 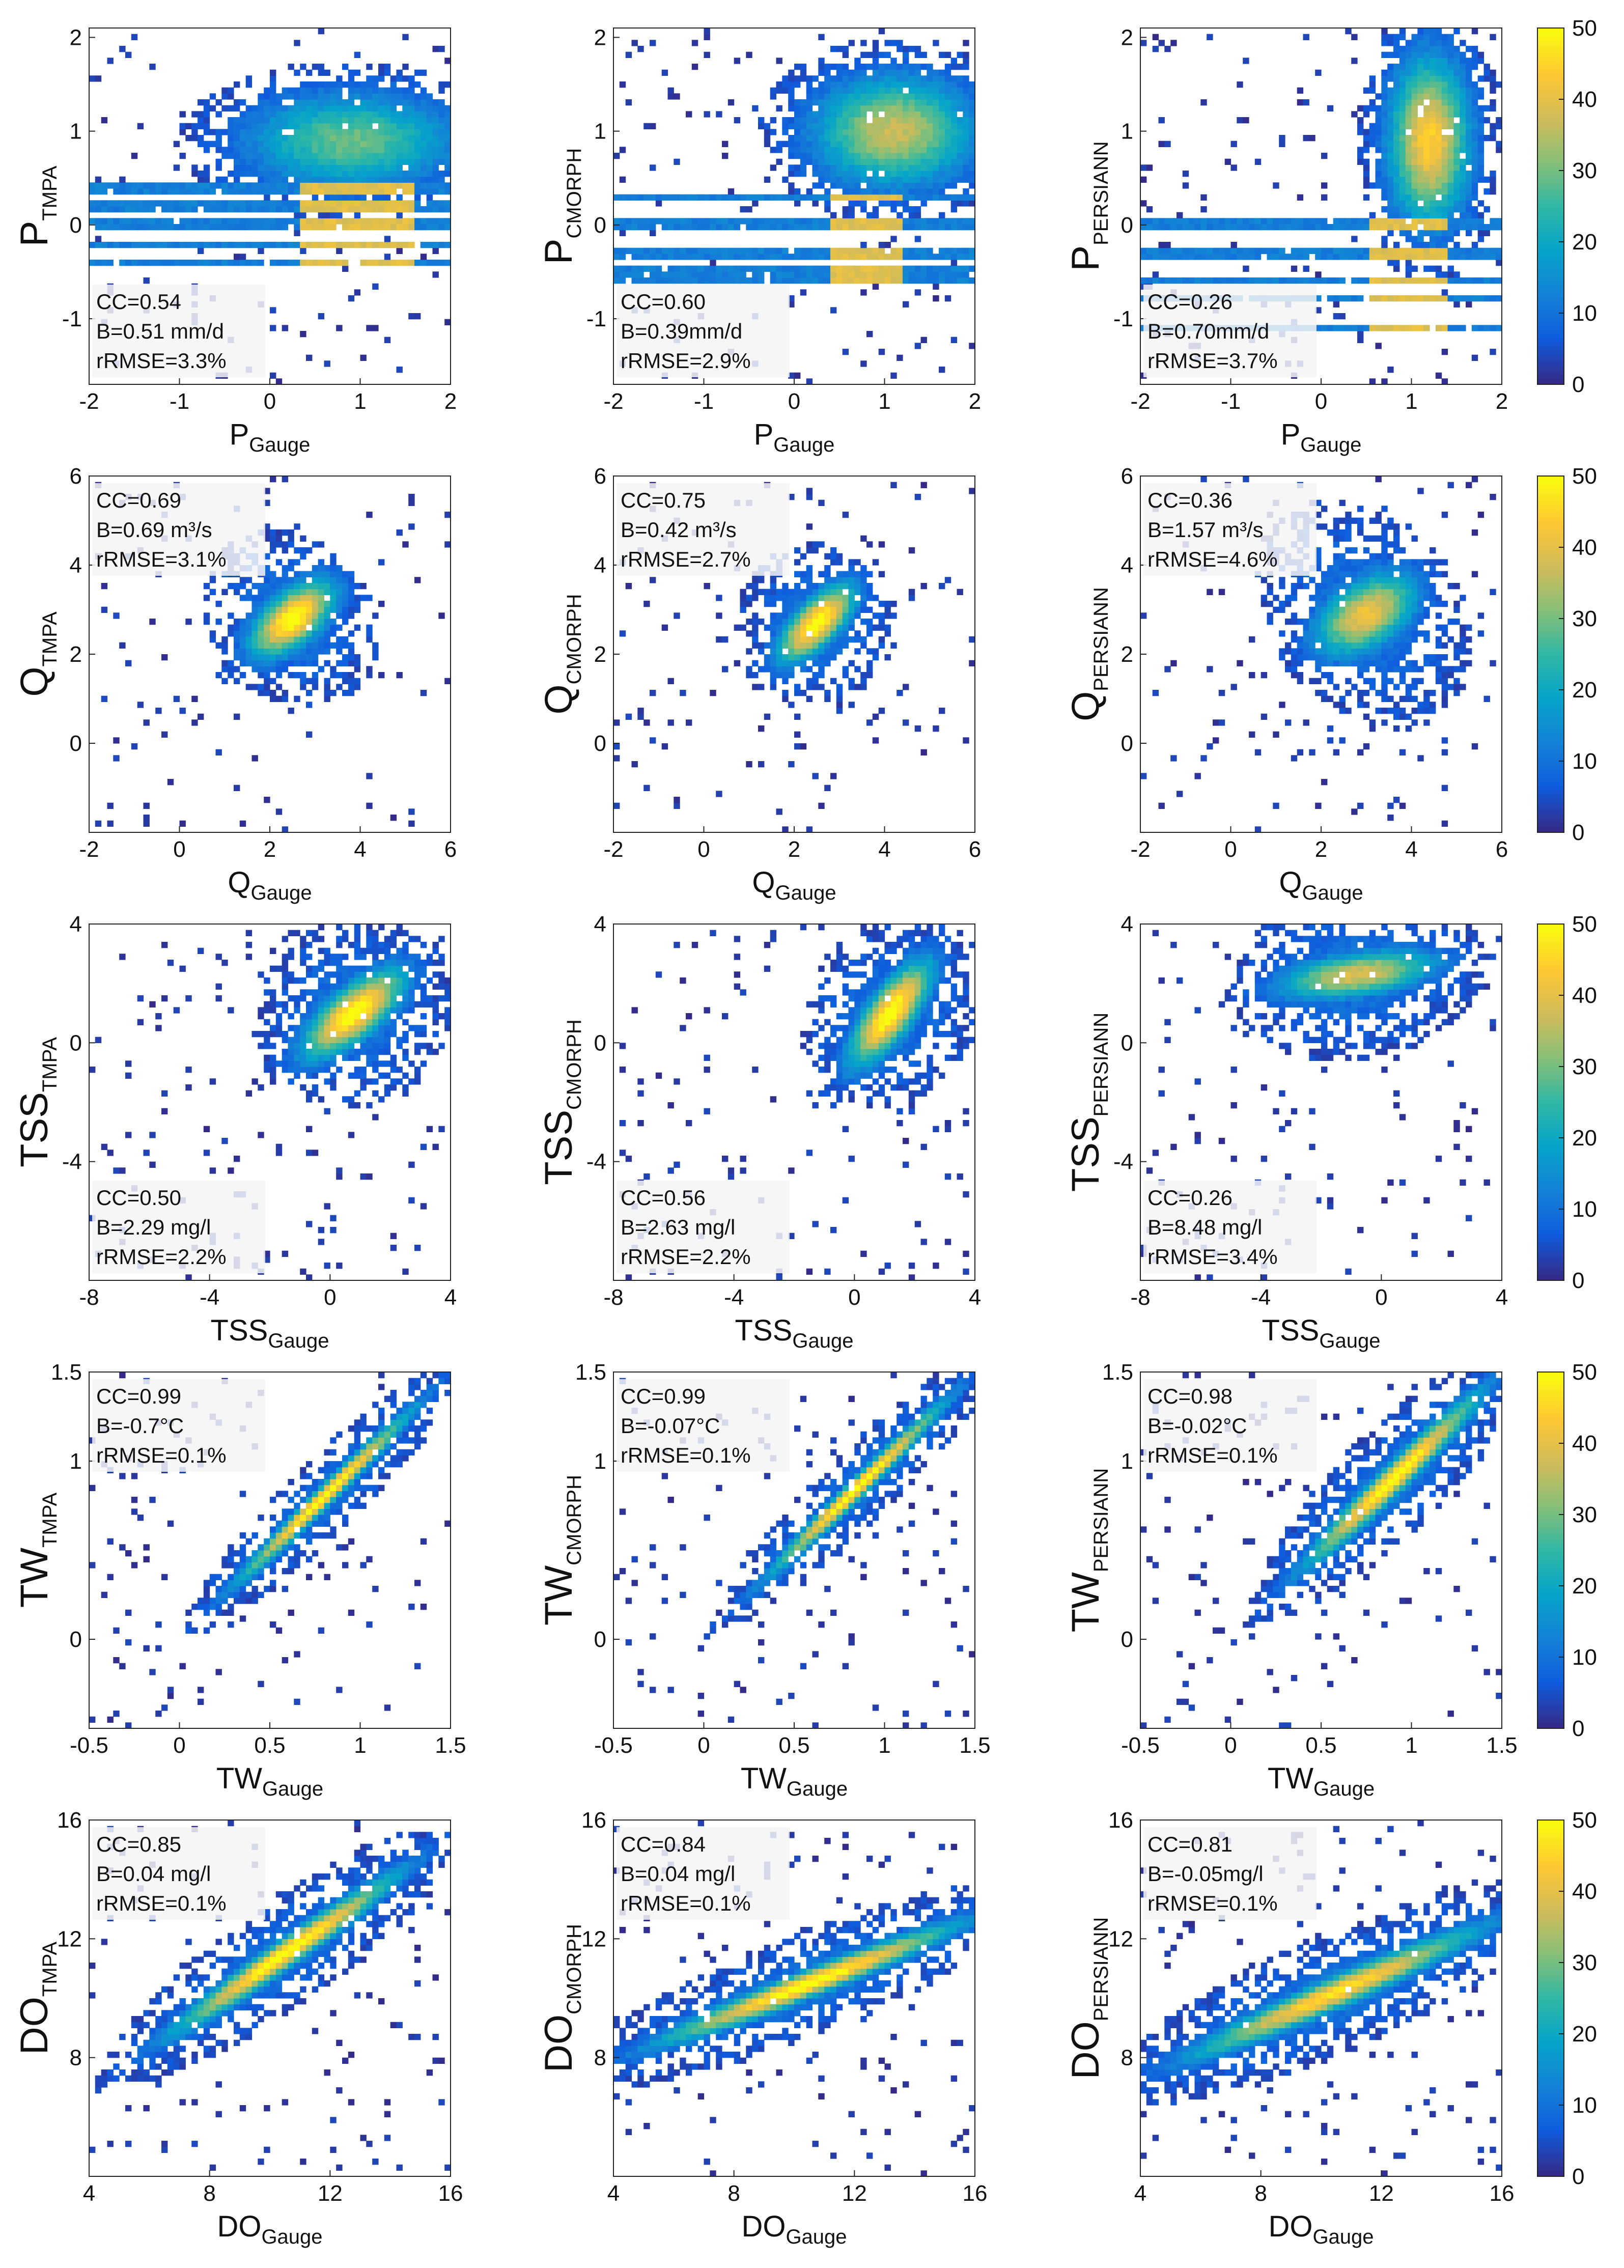 What do you see at coordinates (1123, 318) in the screenshot?
I see `y-tick-label: -1` at bounding box center [1123, 318].